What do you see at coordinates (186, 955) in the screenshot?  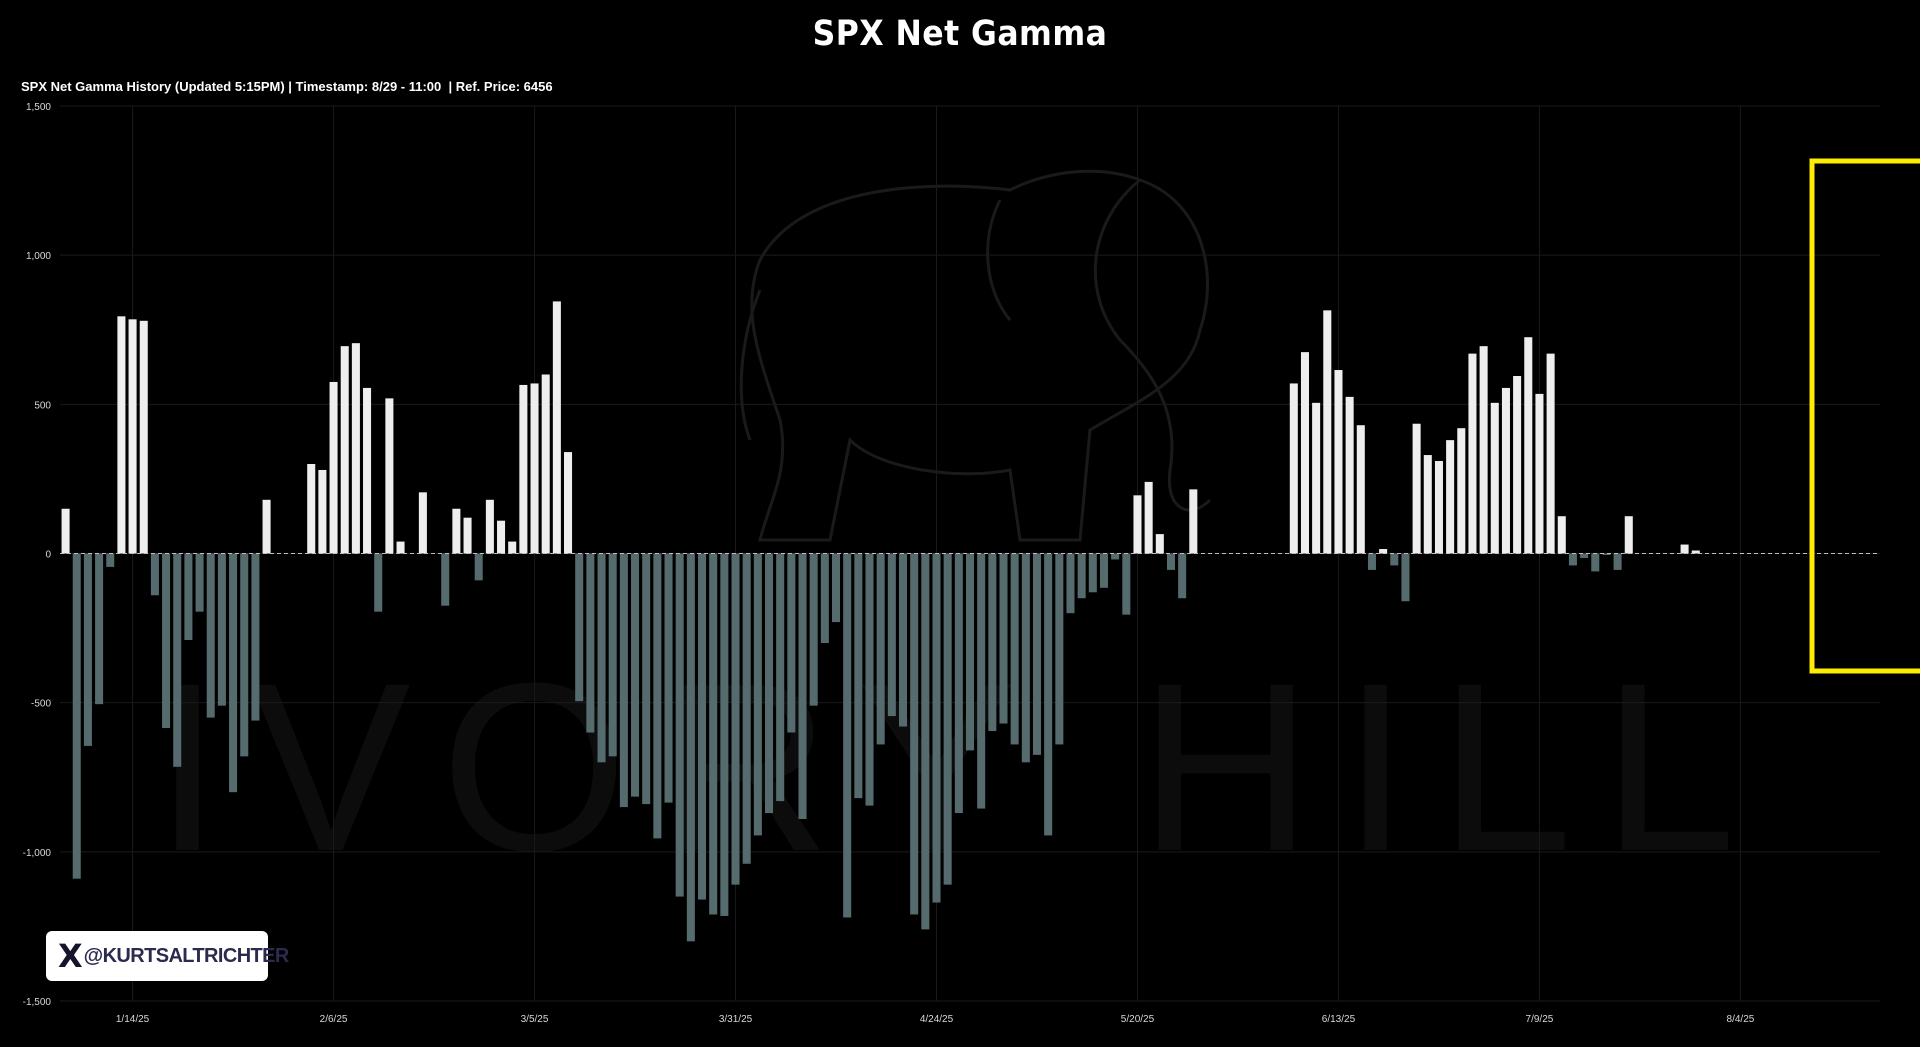 I see `social-handle: @KURTSALTRICHTER` at bounding box center [186, 955].